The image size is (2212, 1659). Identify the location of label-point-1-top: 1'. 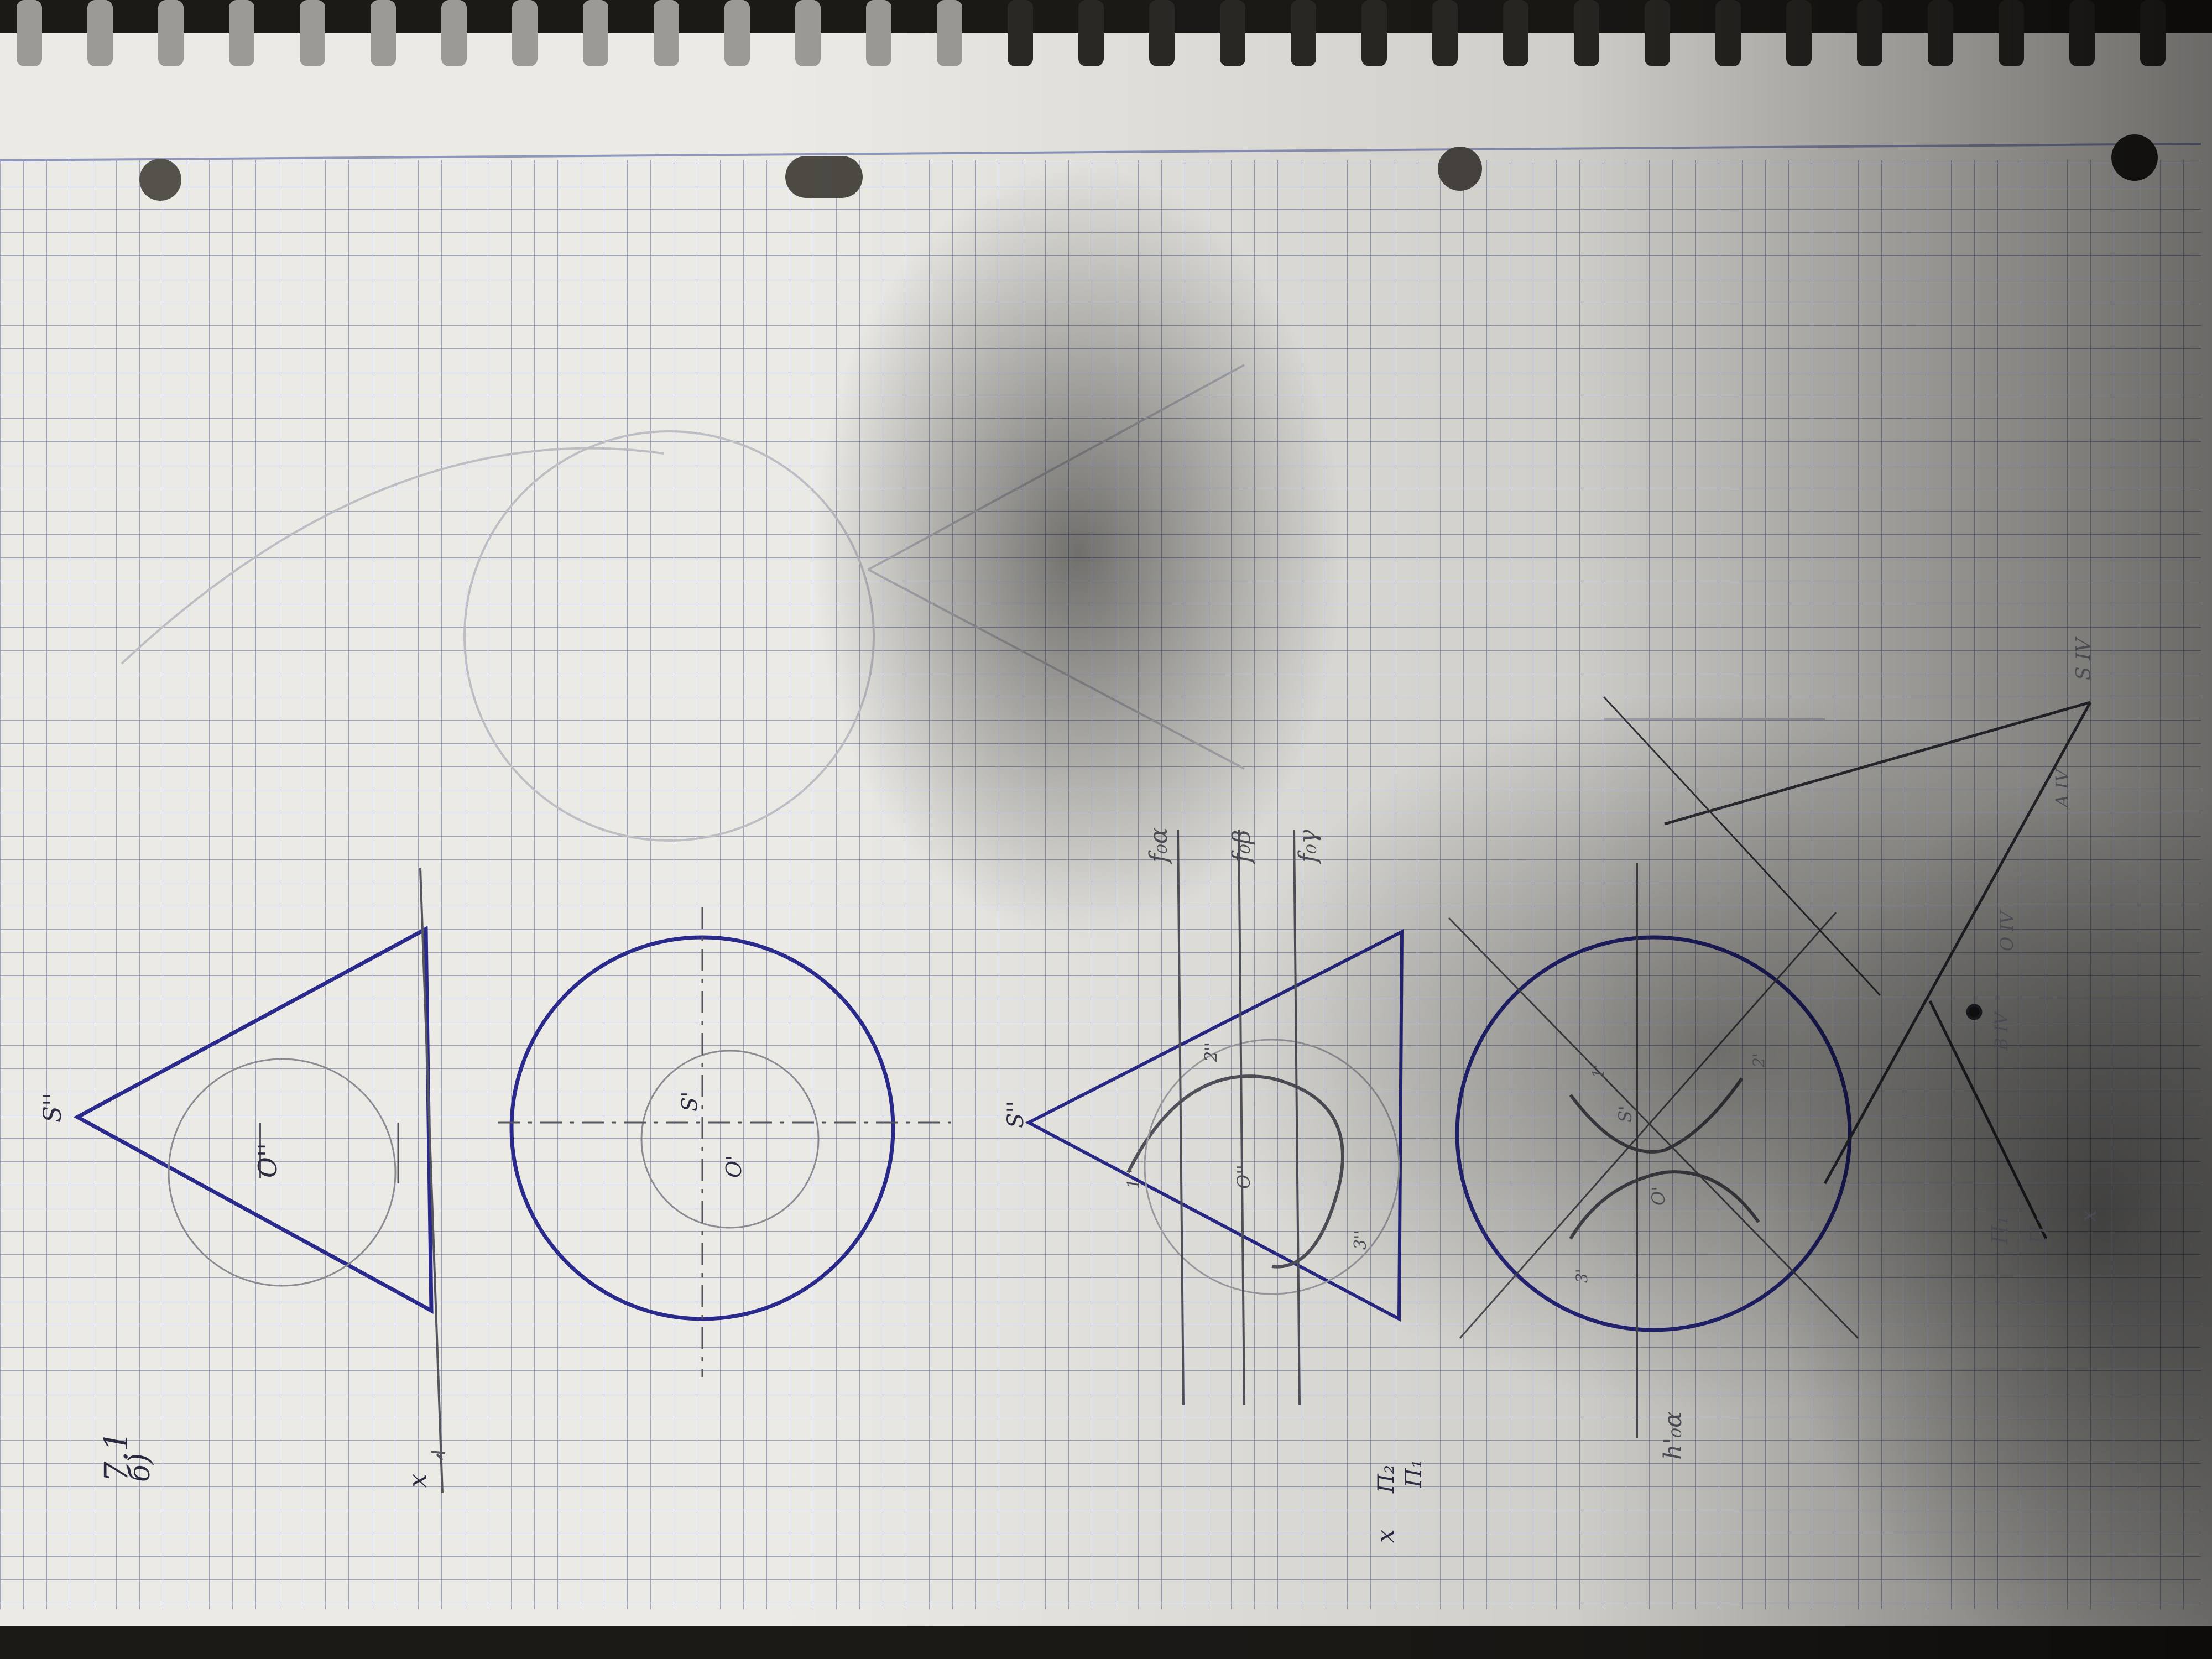
(1599, 1071).